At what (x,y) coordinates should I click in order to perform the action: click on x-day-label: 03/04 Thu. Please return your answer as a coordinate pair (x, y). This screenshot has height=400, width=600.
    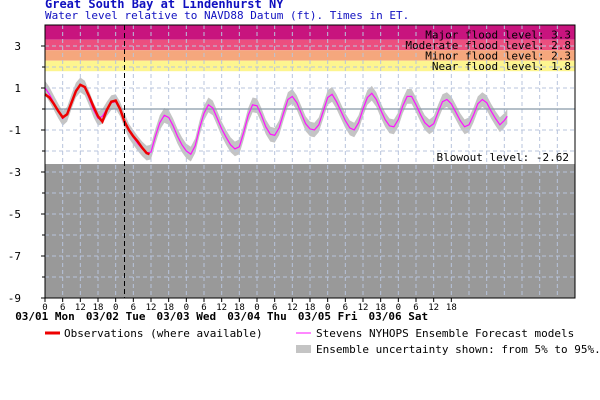
    Looking at the image, I should click on (257, 316).